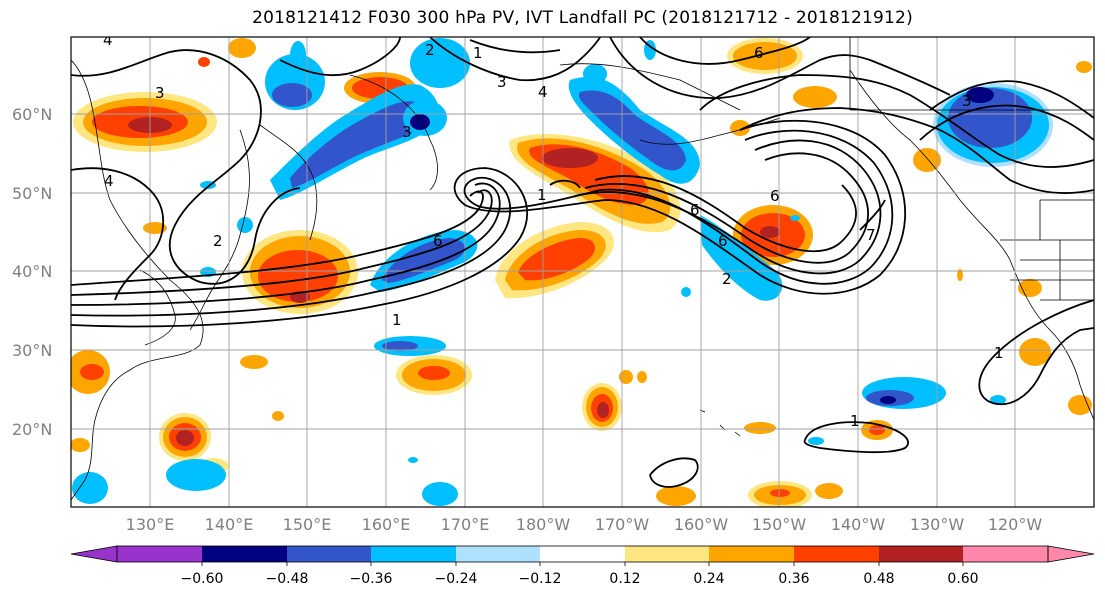 The image size is (1105, 601). Describe the element at coordinates (622, 524) in the screenshot. I see `lon-label: 170°W` at that location.